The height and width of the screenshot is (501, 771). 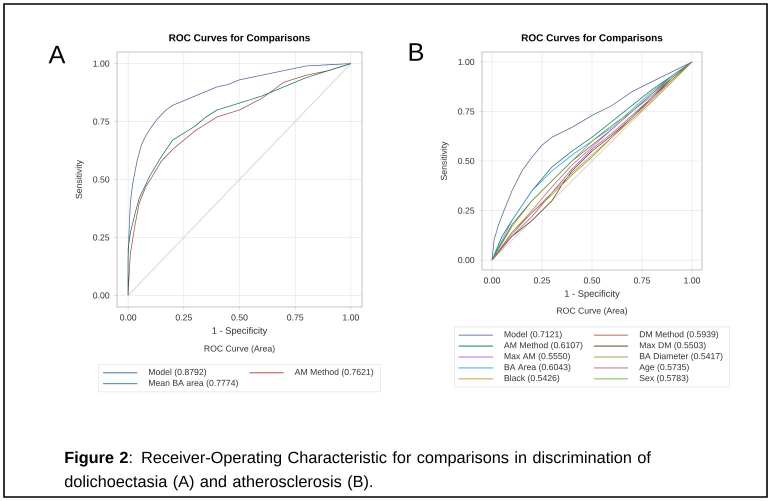 I want to click on legend-label: Max AM (0.5550), so click(x=537, y=356).